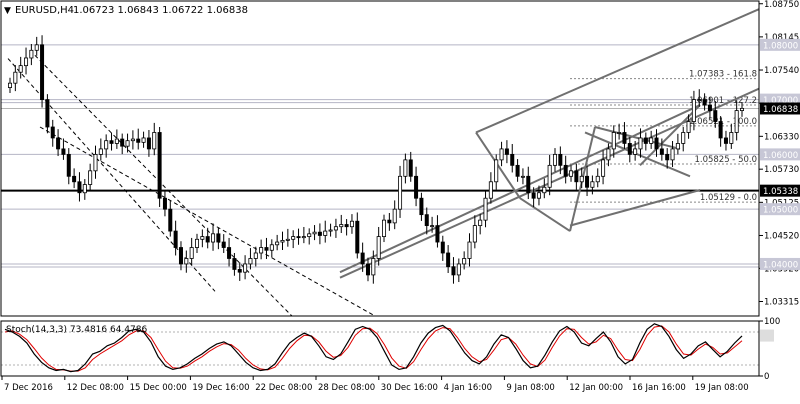 This screenshot has width=800, height=404. I want to click on fib-level-label: 1.06521 - 100.0, so click(723, 122).